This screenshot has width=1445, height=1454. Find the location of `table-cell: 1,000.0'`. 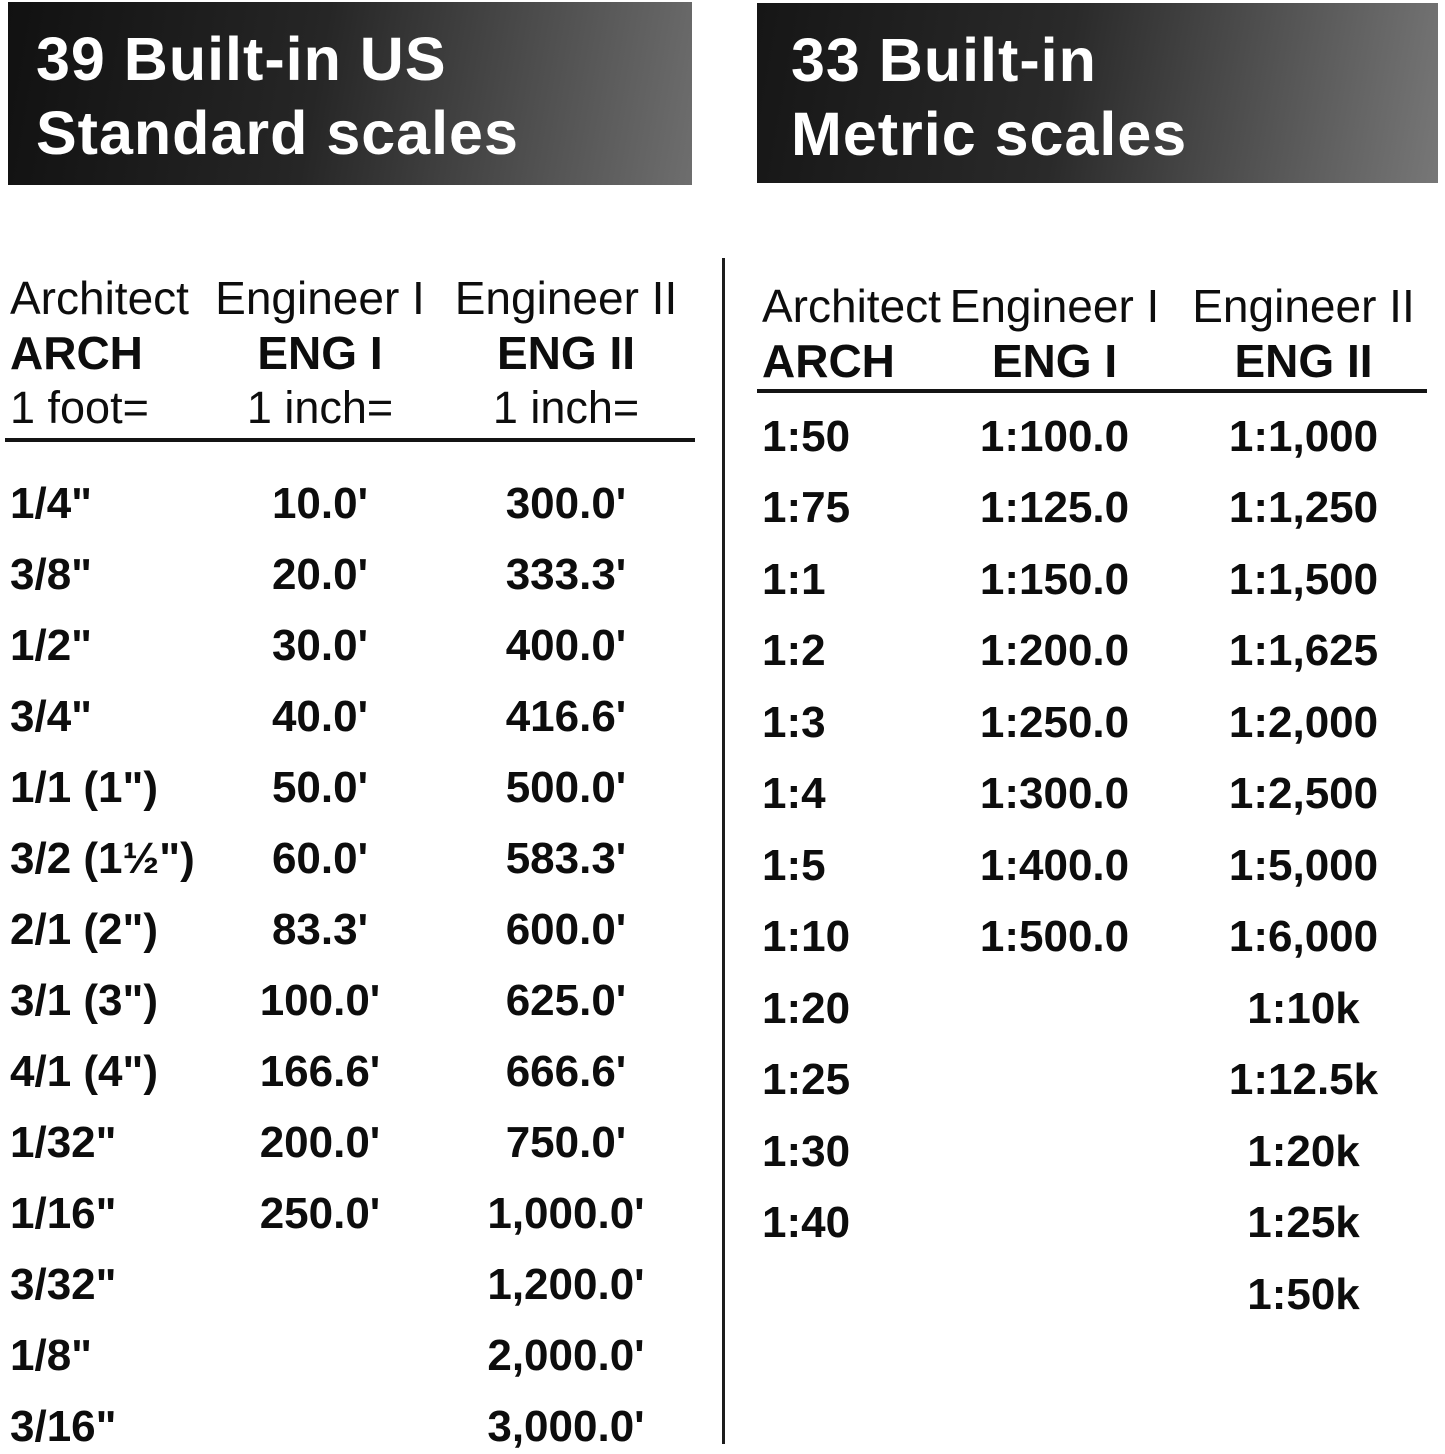

table-cell: 1,000.0' is located at coordinates (566, 1213).